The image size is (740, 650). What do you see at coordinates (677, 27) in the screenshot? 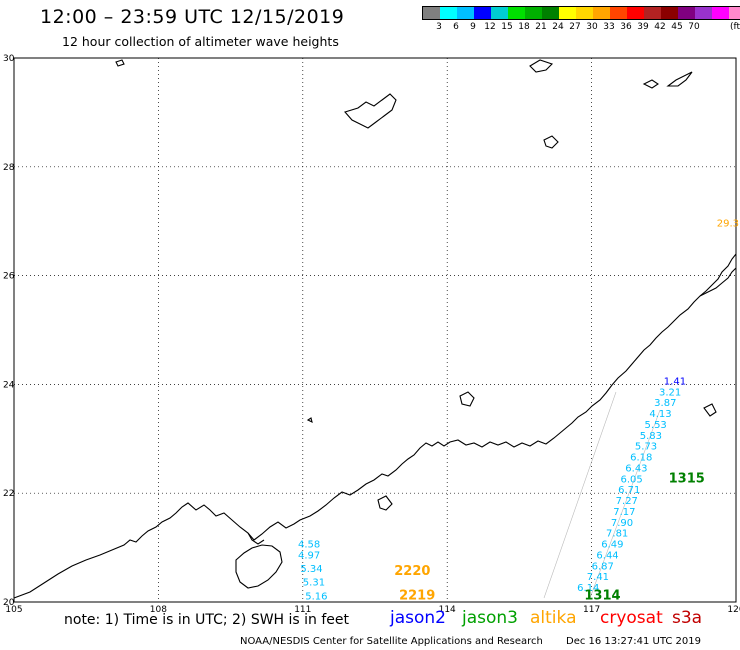
I see `color-scale-tick-label: 45` at bounding box center [677, 27].